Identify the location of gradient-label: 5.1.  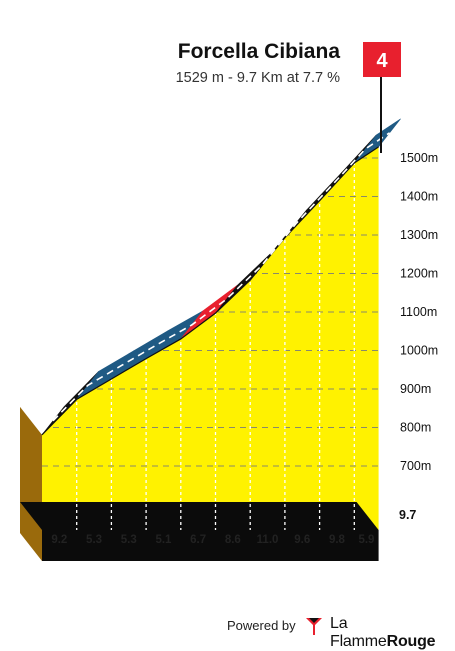
(163, 540).